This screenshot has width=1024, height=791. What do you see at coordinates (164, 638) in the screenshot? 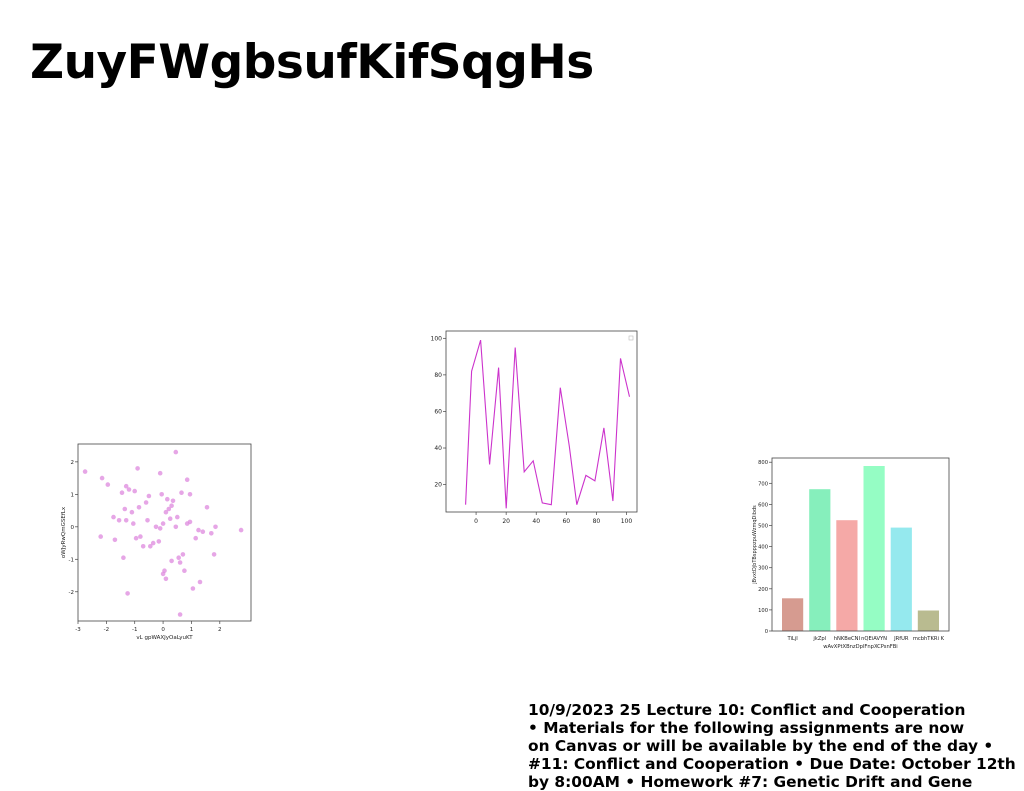
I see `x-axis-label: vL gpWAXJyOaLyuKT` at bounding box center [164, 638].